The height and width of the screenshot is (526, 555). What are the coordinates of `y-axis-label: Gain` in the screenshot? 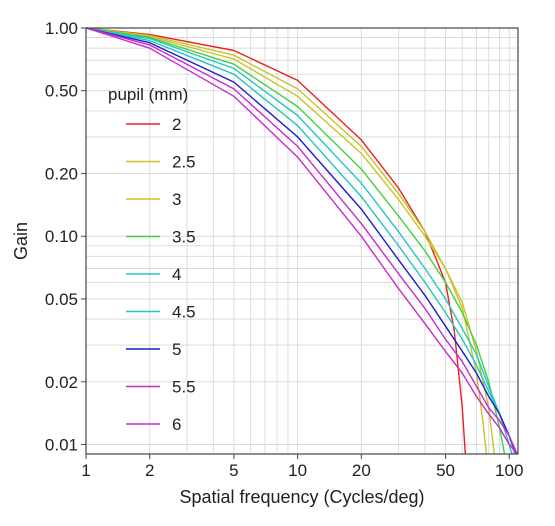 It's located at (21, 241).